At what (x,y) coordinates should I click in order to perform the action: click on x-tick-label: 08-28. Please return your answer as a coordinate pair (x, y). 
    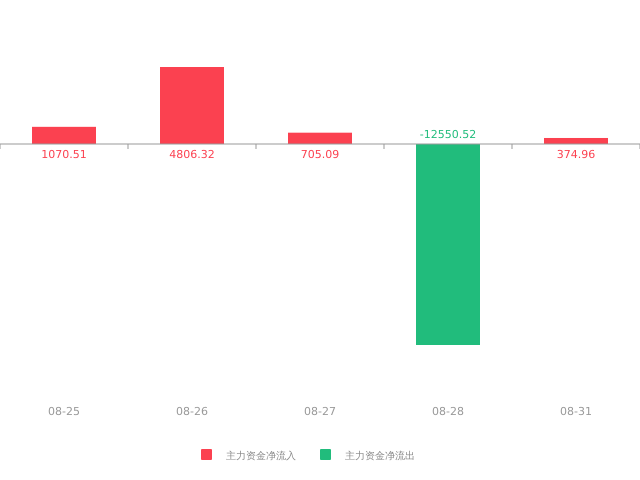
    Looking at the image, I should click on (448, 411).